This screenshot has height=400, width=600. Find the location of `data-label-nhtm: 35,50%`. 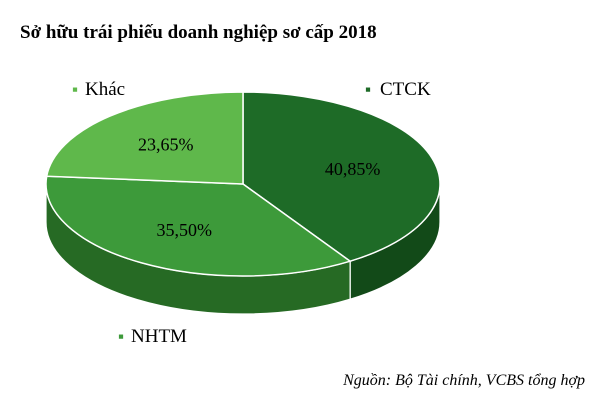

data-label-nhtm: 35,50% is located at coordinates (184, 230).